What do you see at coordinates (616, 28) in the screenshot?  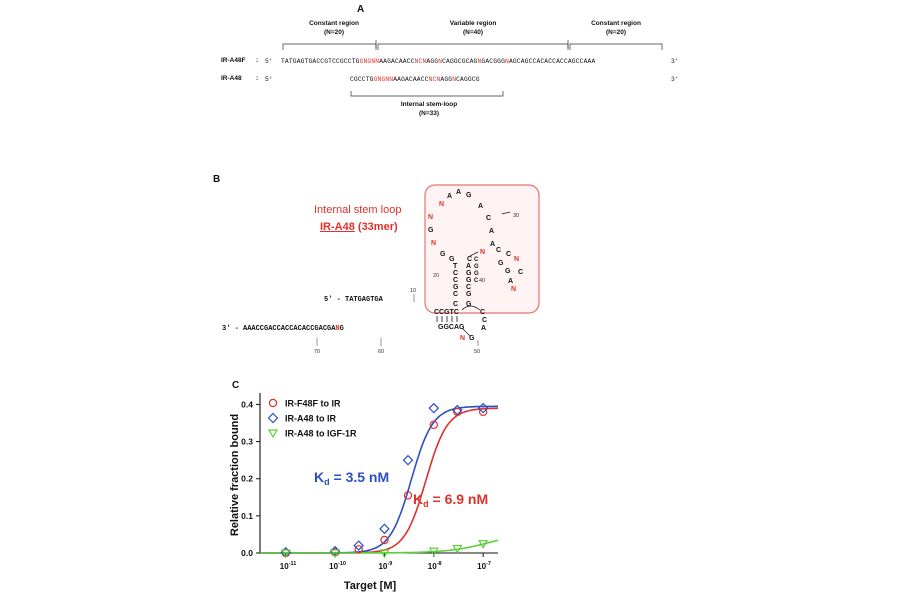 I see `constant-region-right-header: Constant region (N=20)` at bounding box center [616, 28].